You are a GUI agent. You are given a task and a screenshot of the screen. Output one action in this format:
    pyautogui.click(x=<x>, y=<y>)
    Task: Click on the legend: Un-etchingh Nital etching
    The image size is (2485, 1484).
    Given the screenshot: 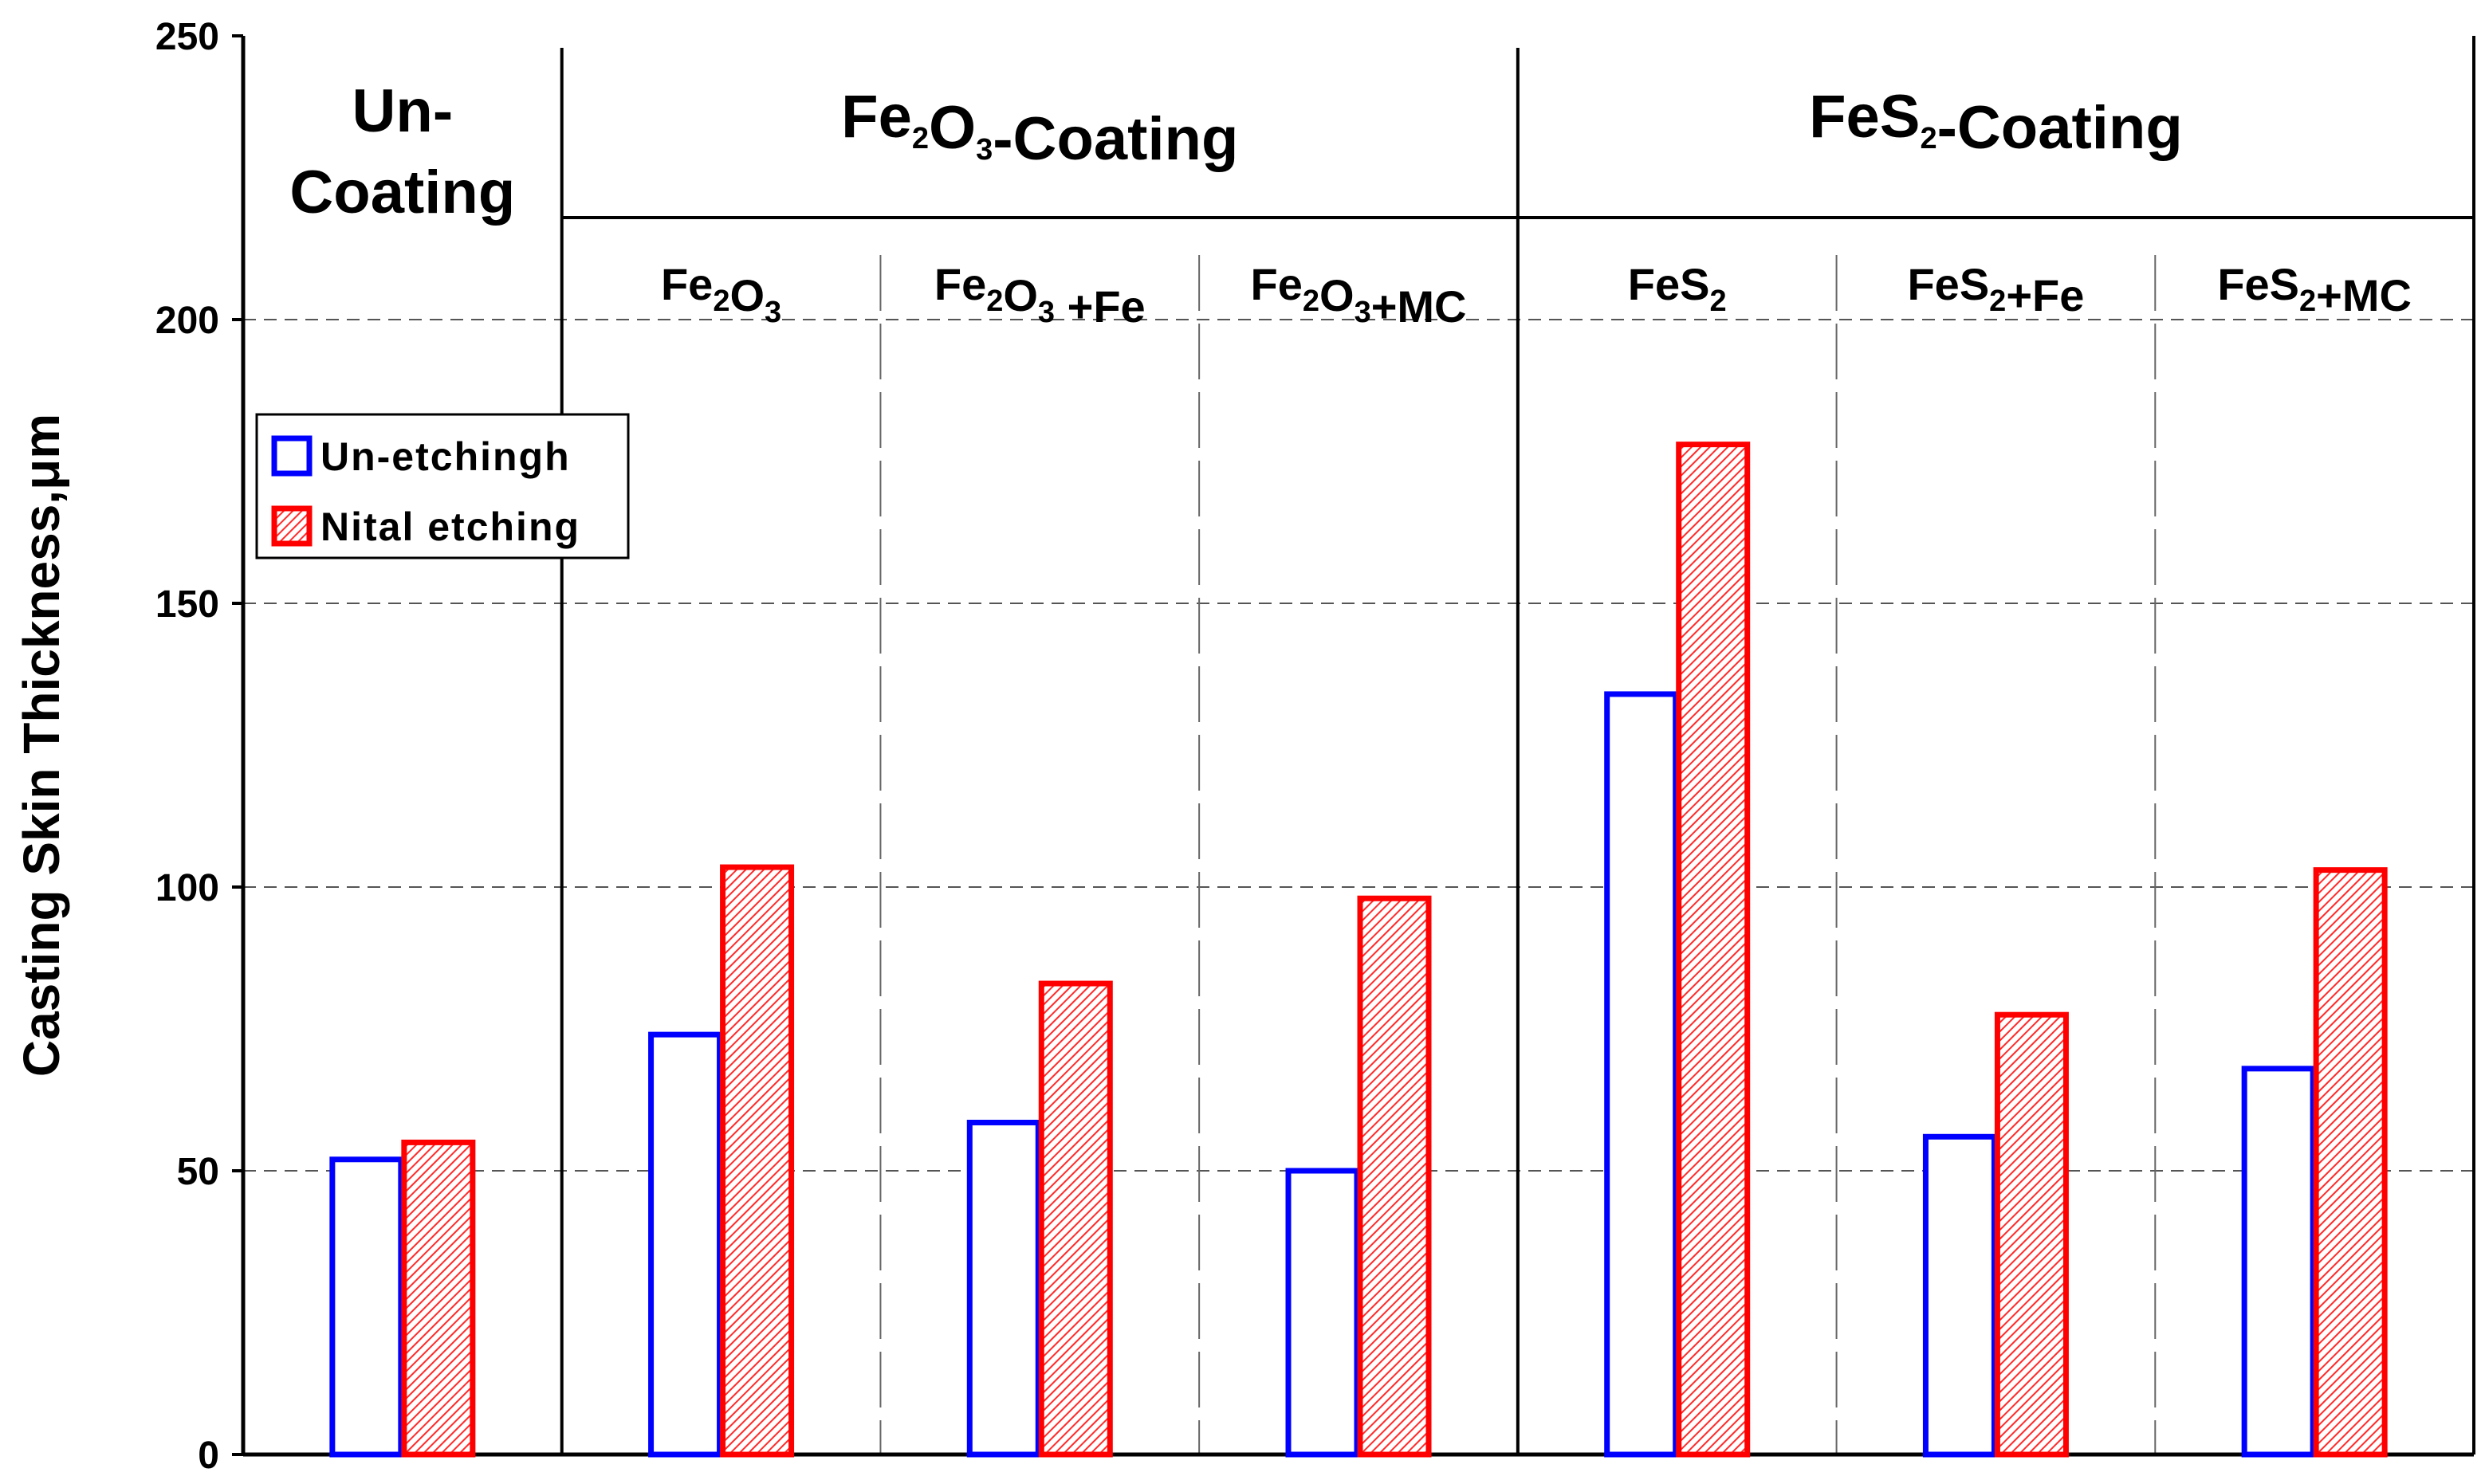 What is the action you would take?
    pyautogui.click(x=442, y=486)
    